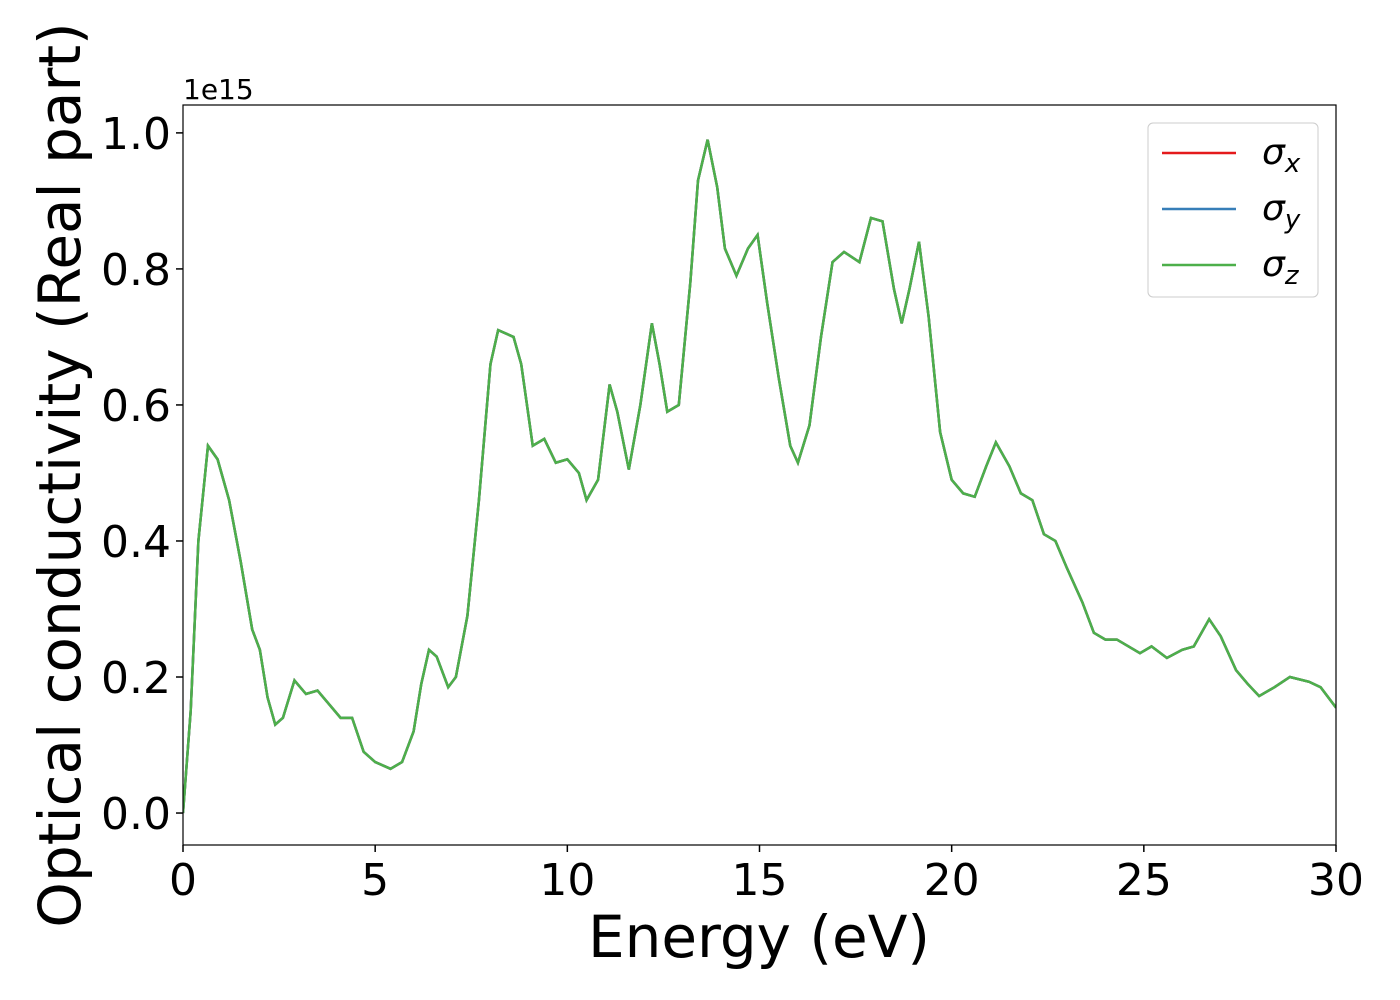 The height and width of the screenshot is (1000, 1400). What do you see at coordinates (1336, 880) in the screenshot?
I see `x-tick-label: 30` at bounding box center [1336, 880].